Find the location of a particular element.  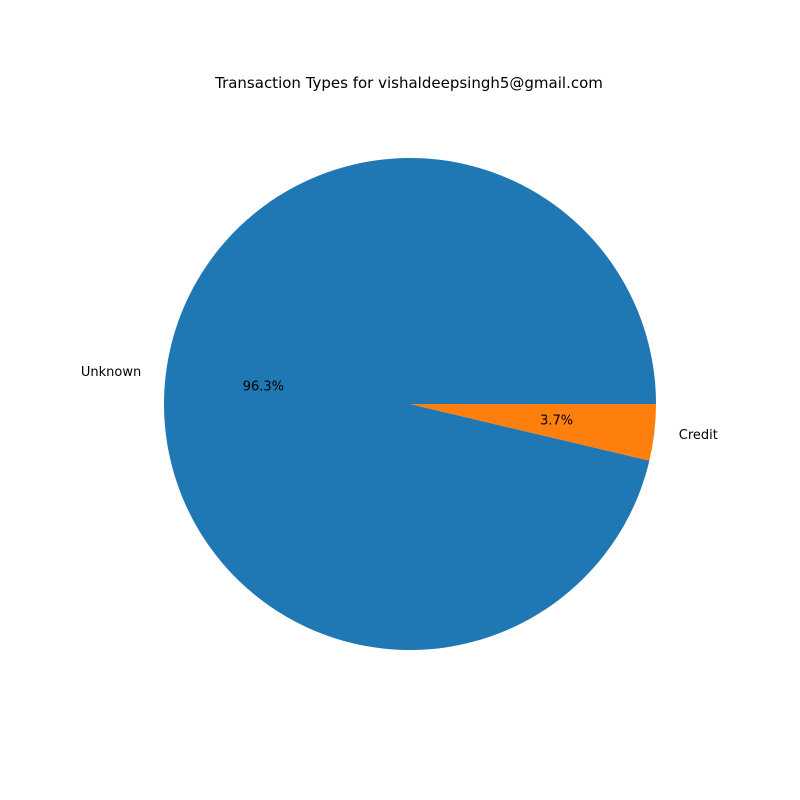

slice-percent-credit: 3.7% is located at coordinates (556, 421).